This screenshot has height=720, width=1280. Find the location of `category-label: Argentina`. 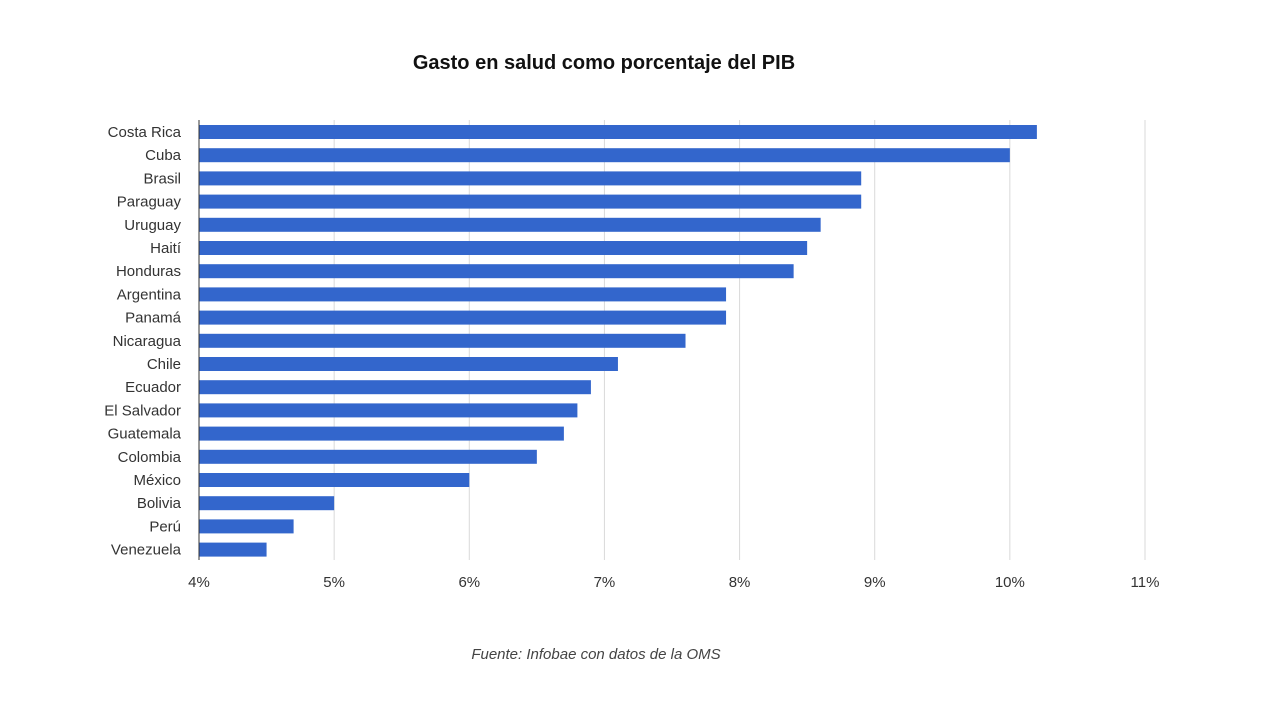

category-label: Argentina is located at coordinates (149, 294).